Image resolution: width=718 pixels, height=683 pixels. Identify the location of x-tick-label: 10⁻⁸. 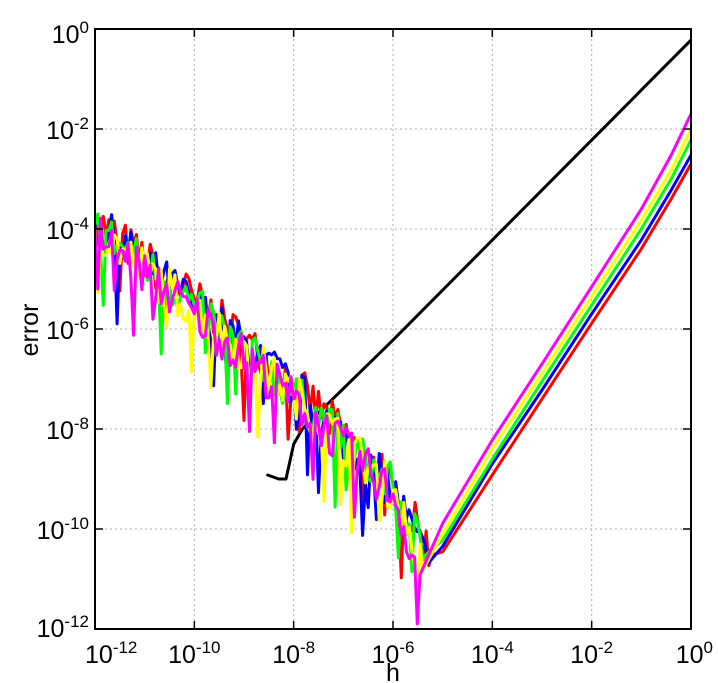
(293, 653).